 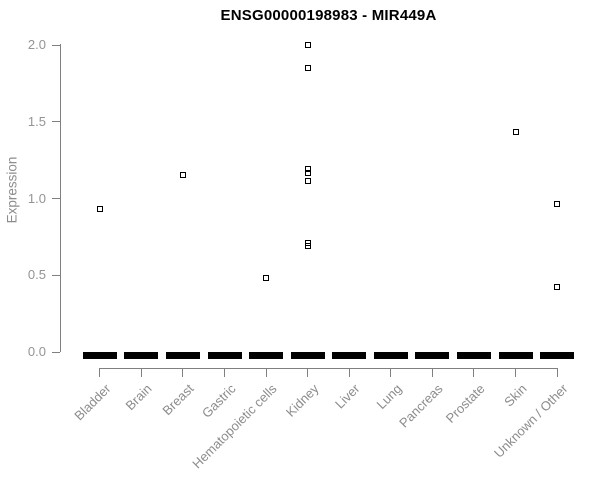 What do you see at coordinates (421, 406) in the screenshot?
I see `x-category-label: Pancreas` at bounding box center [421, 406].